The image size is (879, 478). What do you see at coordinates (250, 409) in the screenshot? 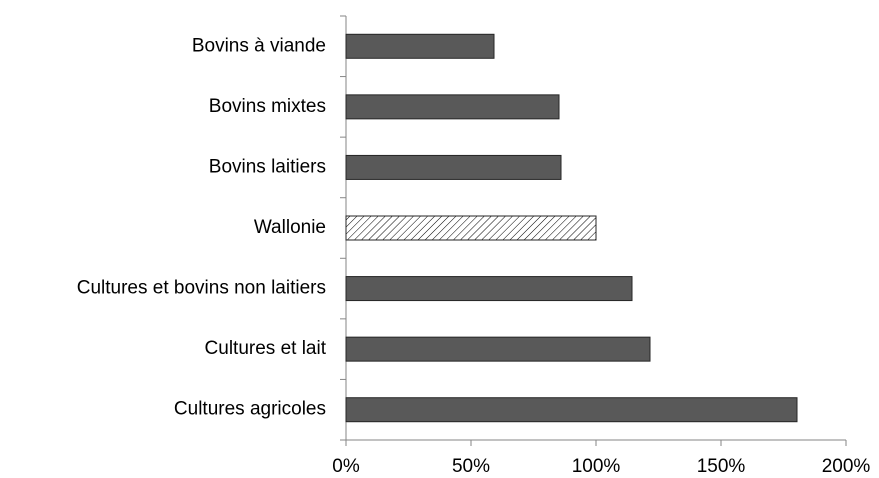
I see `y-tick-label: Cultures agricoles` at bounding box center [250, 409].